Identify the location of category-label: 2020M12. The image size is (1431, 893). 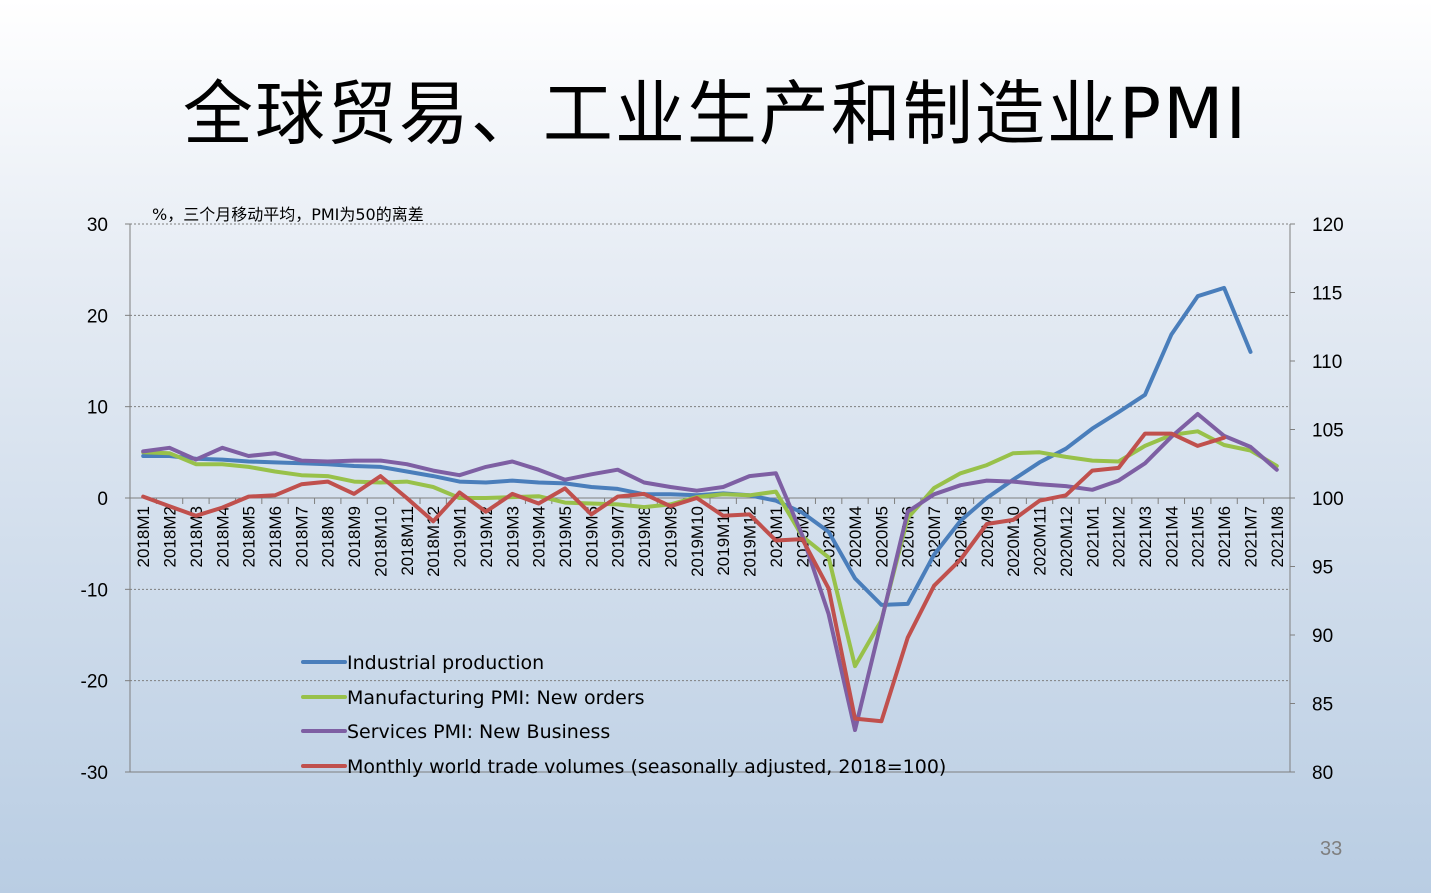
(1066, 541).